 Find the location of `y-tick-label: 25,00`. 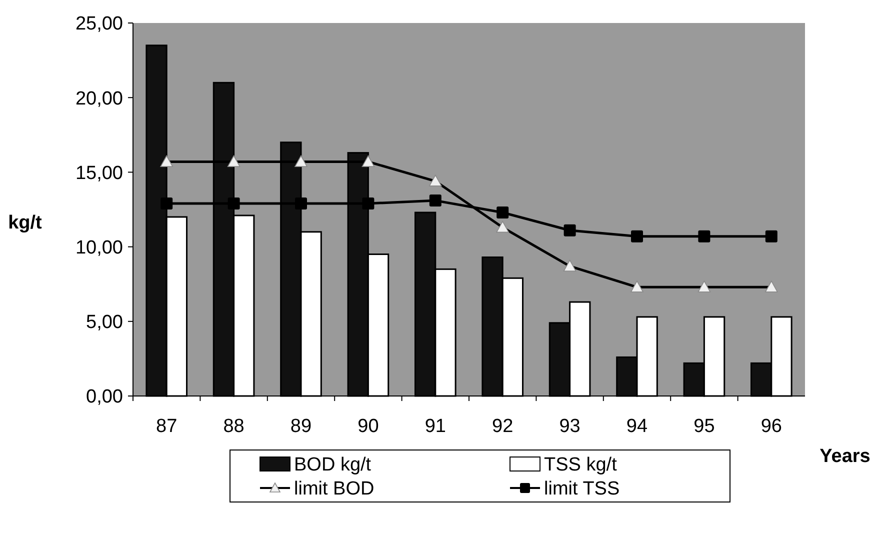

y-tick-label: 25,00 is located at coordinates (99, 24).